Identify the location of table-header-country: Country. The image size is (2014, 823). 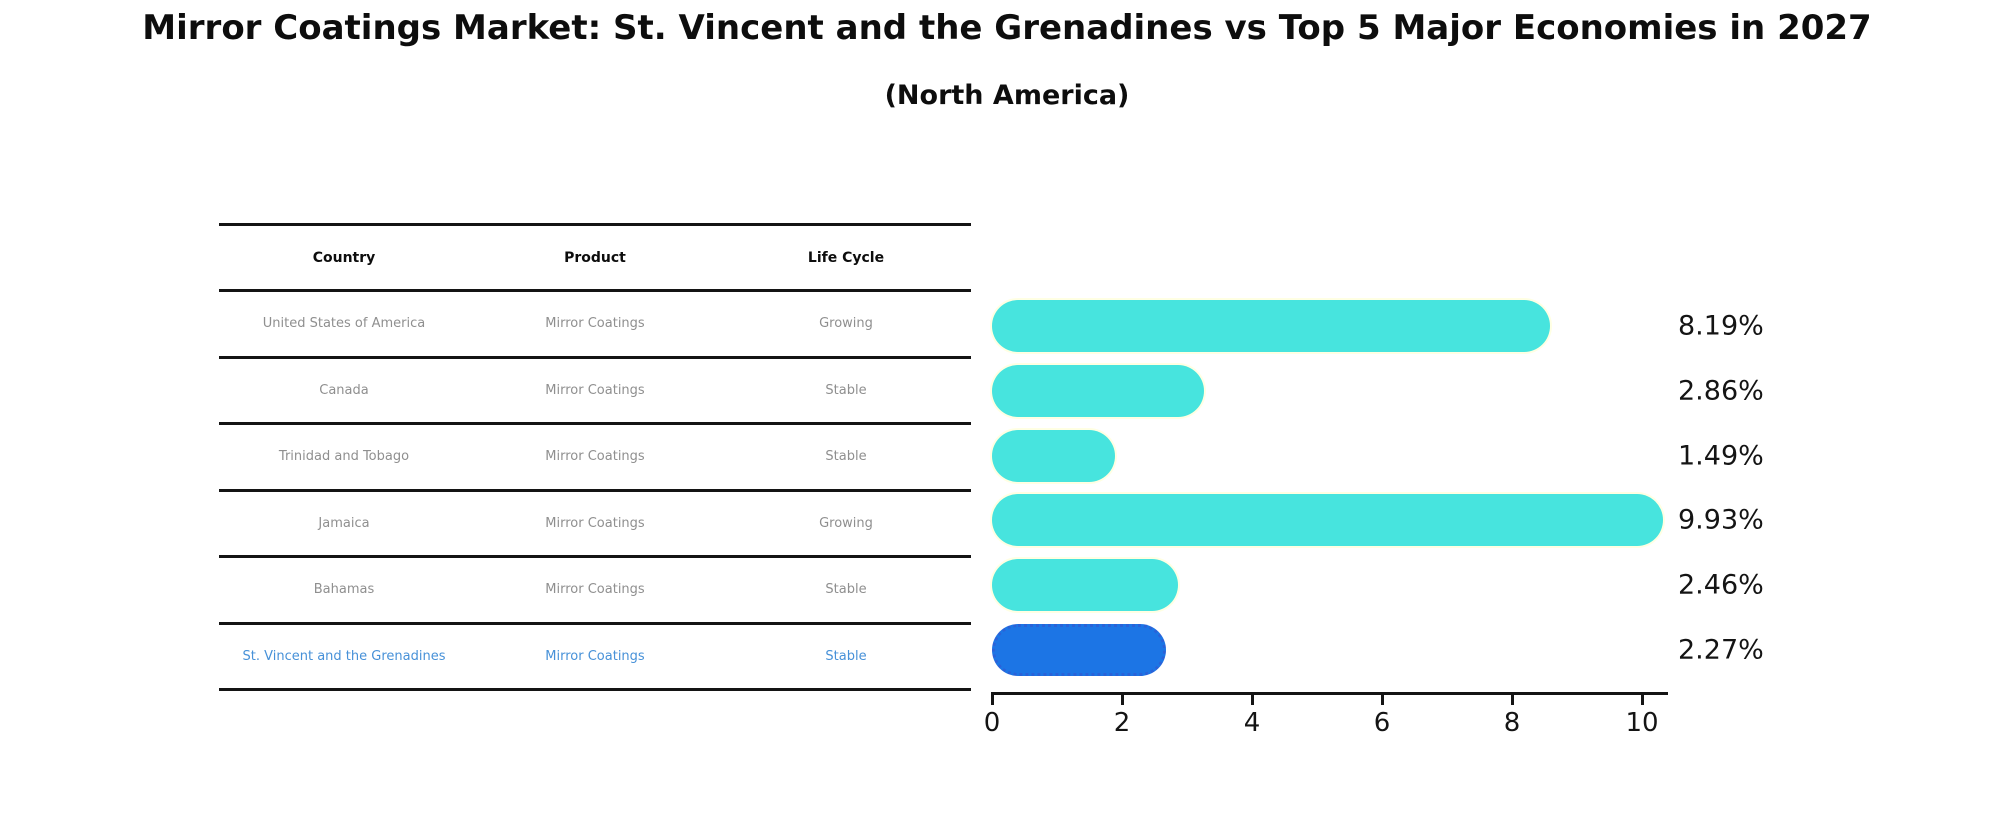
(344, 257).